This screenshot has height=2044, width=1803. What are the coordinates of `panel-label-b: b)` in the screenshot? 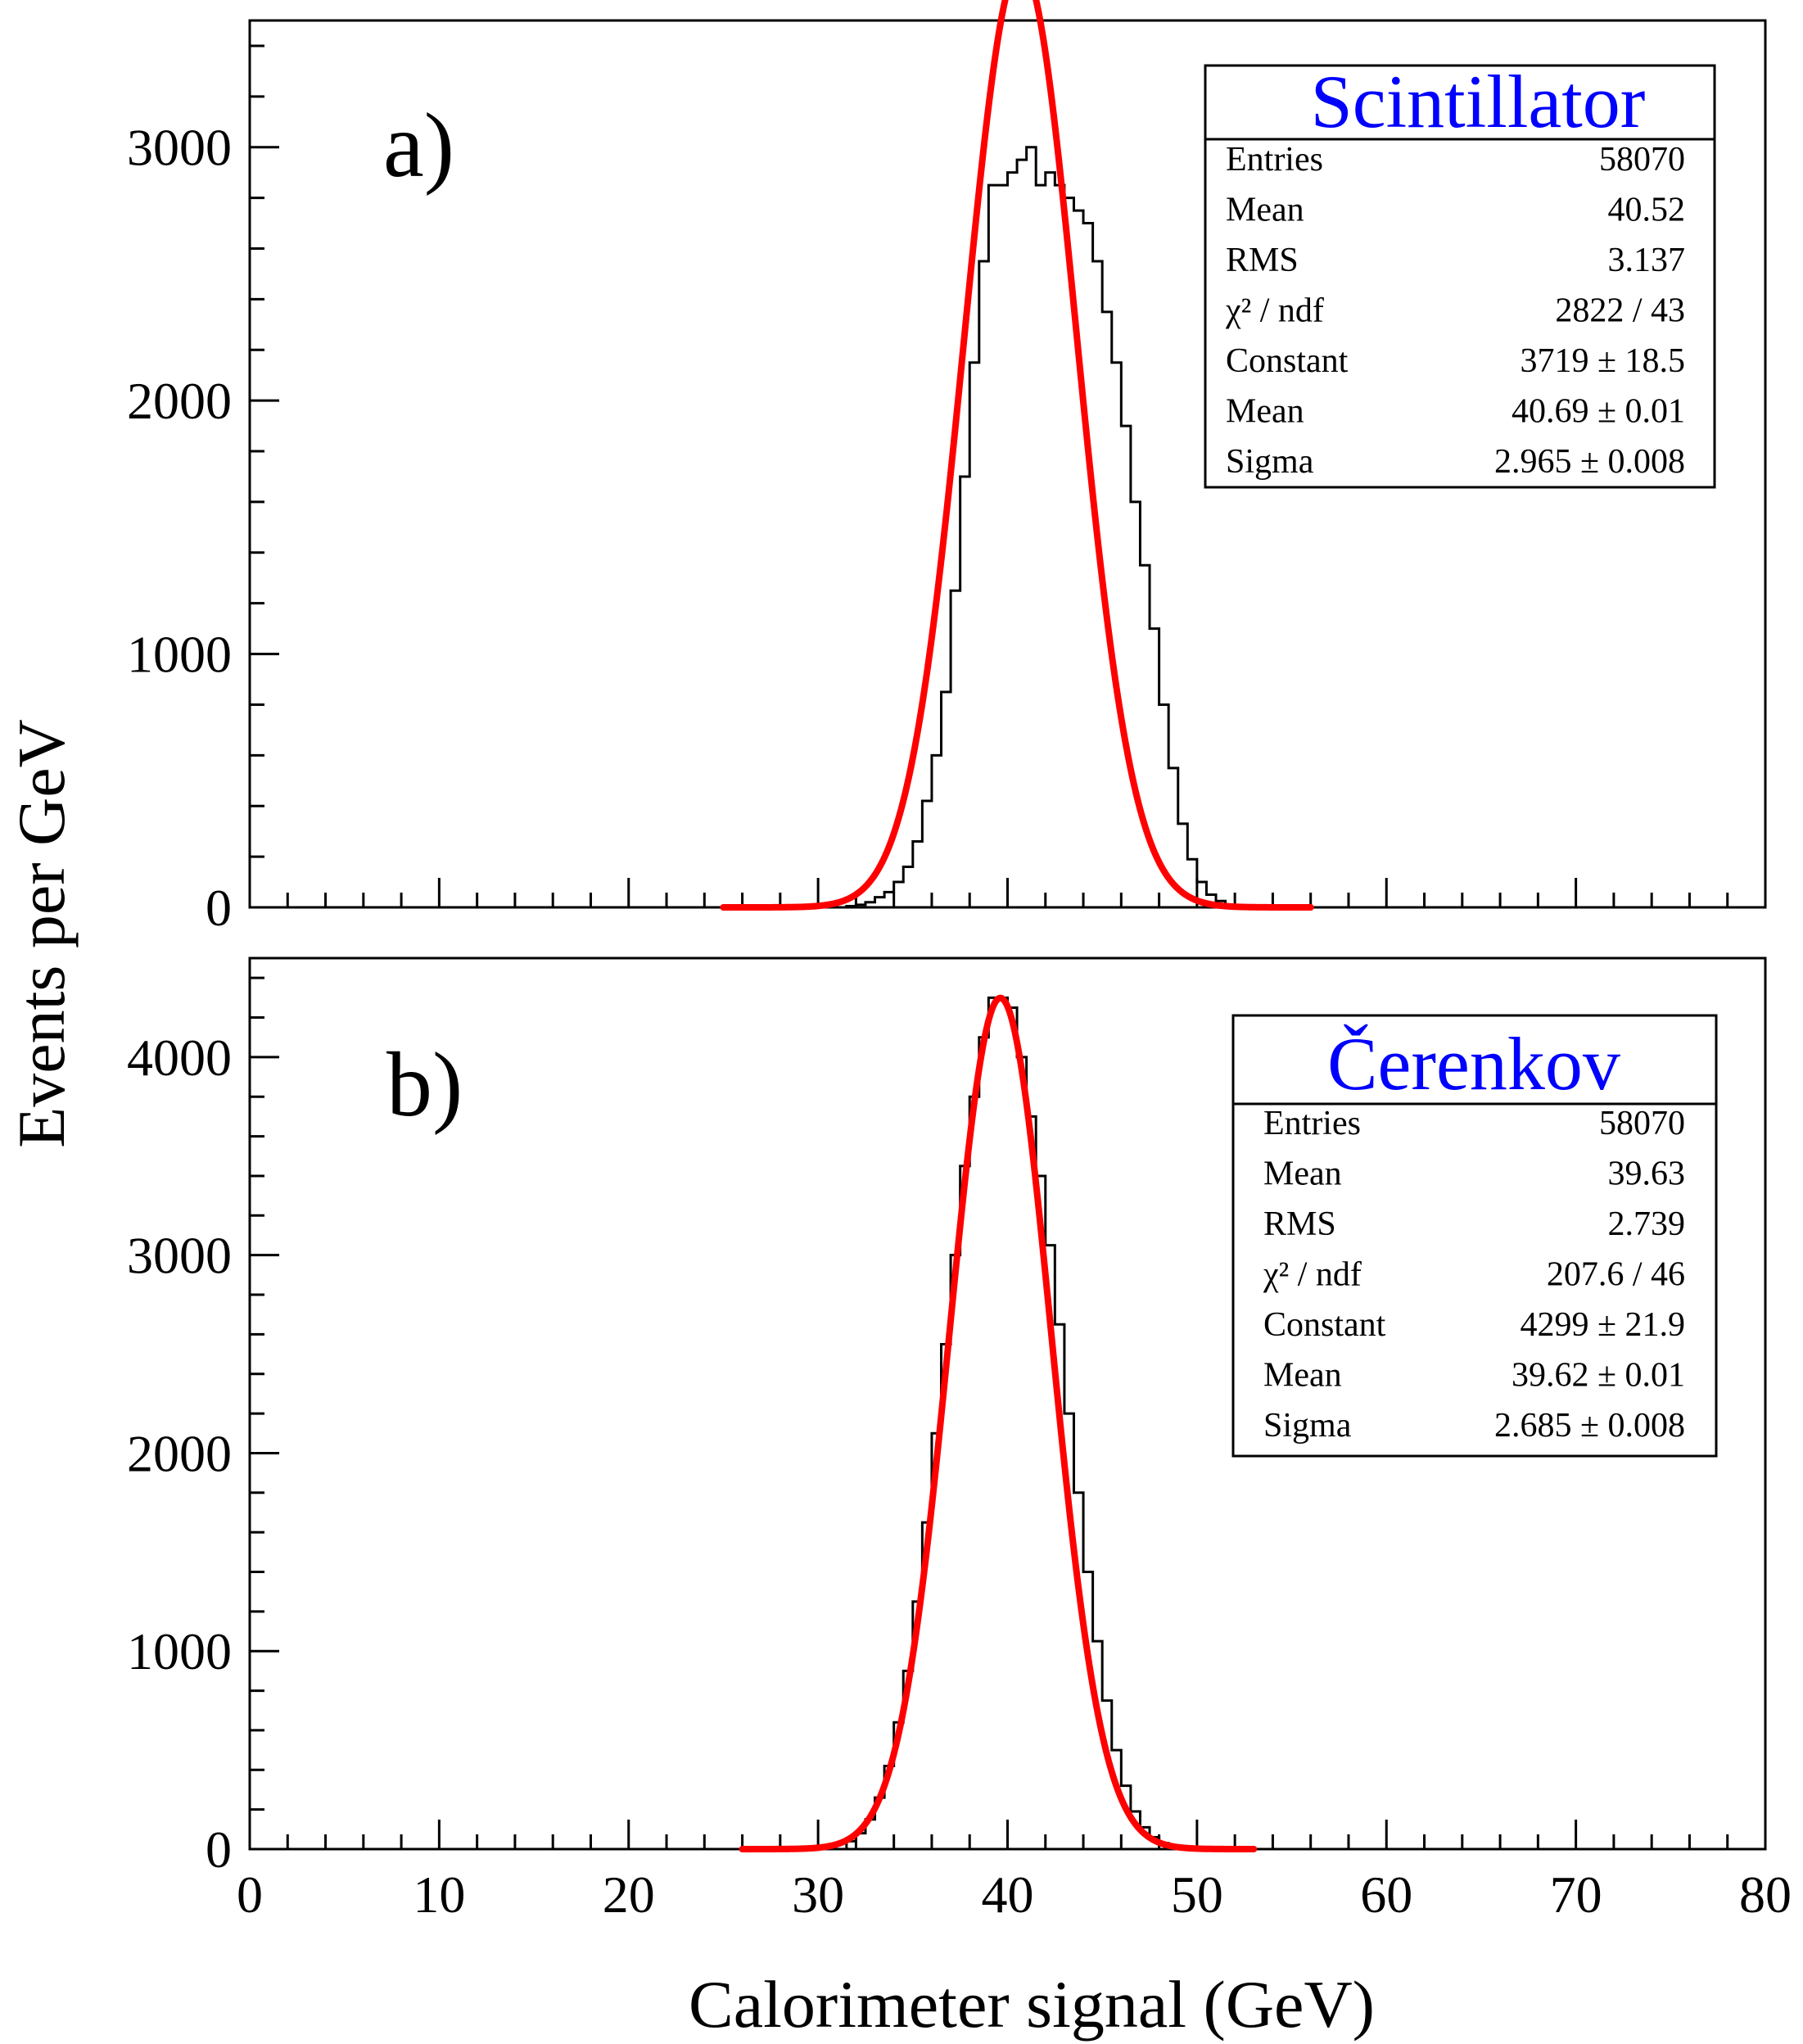 It's located at (425, 1085).